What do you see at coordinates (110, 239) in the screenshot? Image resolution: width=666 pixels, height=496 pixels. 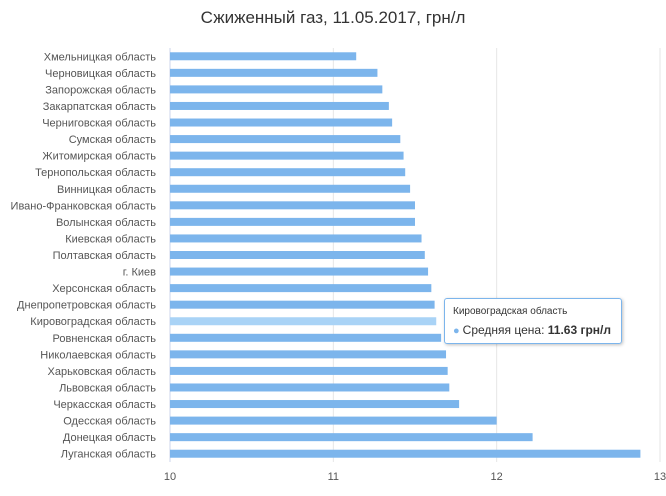 I see `category-label: Киевская область` at bounding box center [110, 239].